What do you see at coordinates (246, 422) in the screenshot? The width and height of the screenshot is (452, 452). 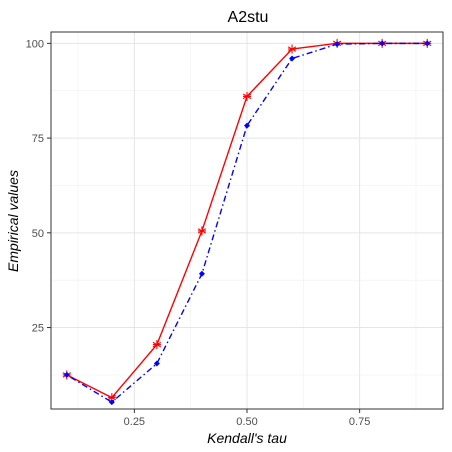 I see `x-tick-label: 0.50` at bounding box center [246, 422].